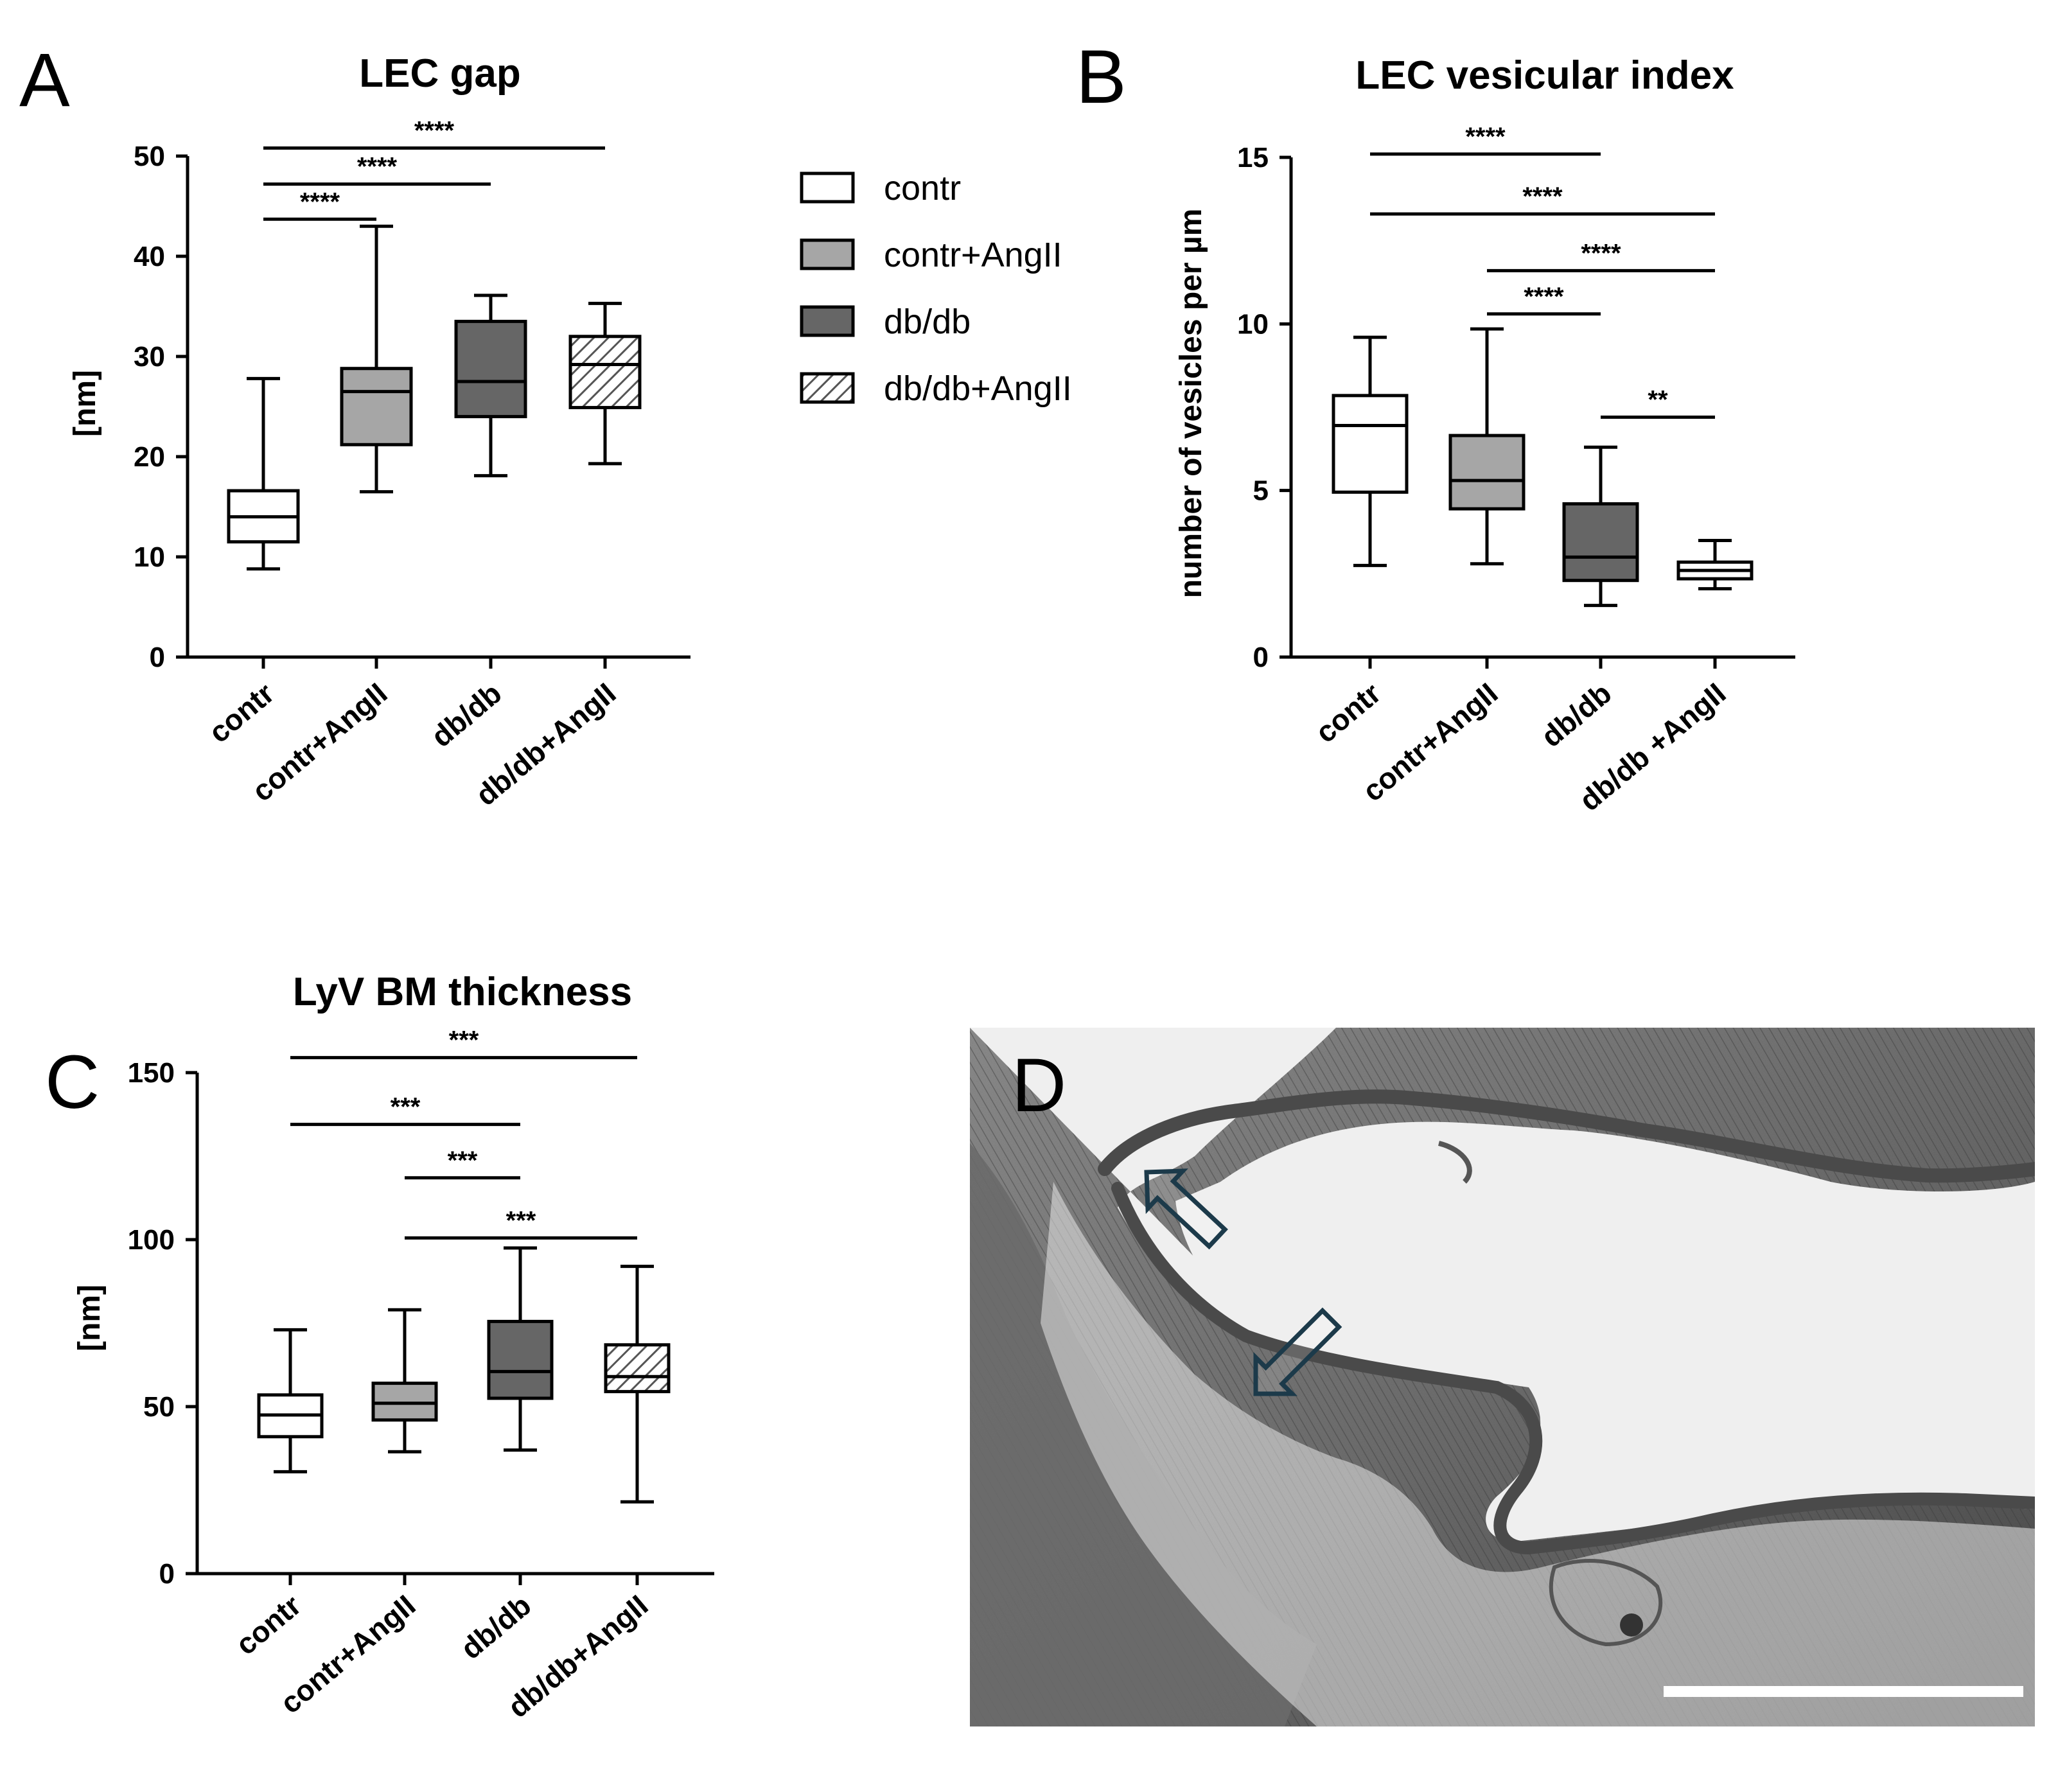 The image size is (2049, 1792). Describe the element at coordinates (1844, 1691) in the screenshot. I see `scale-bar` at that location.